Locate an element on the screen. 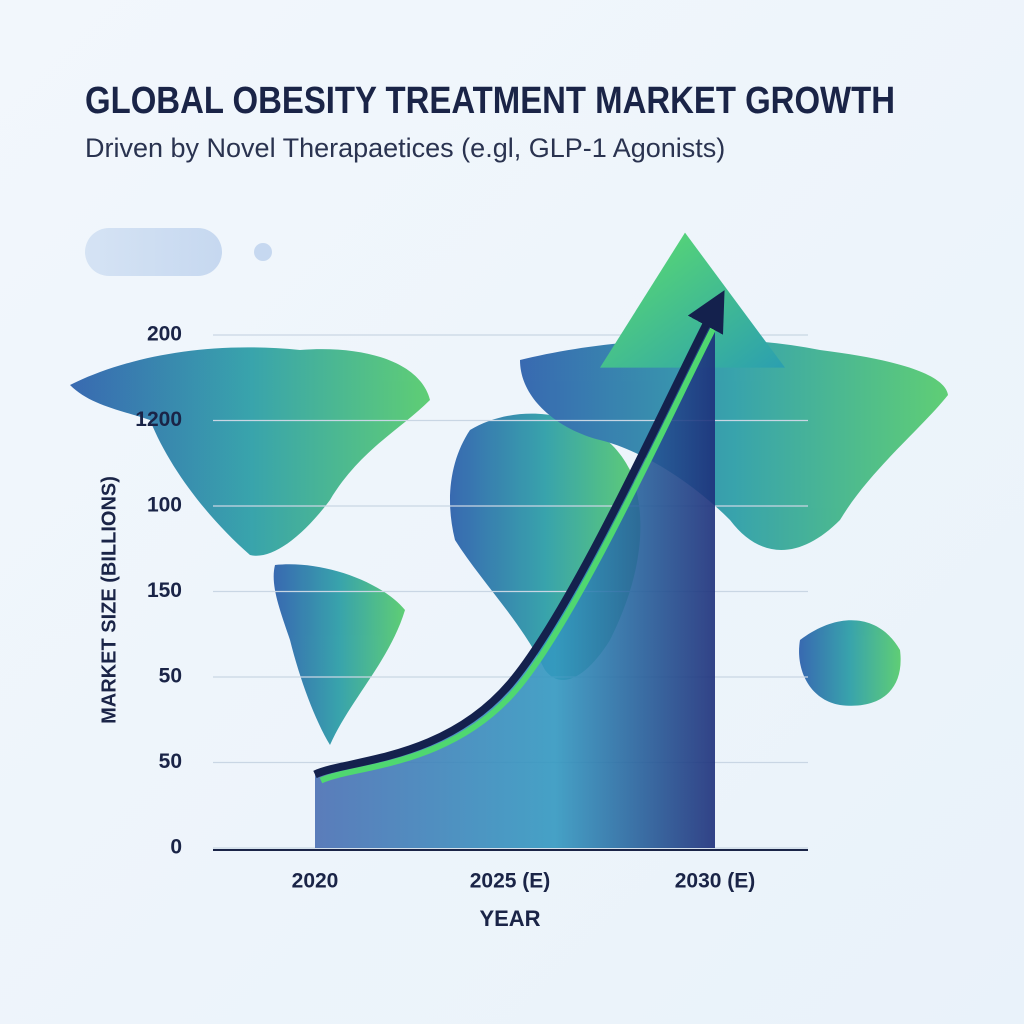 This screenshot has height=1024, width=1024. decor-dot is located at coordinates (263, 252).